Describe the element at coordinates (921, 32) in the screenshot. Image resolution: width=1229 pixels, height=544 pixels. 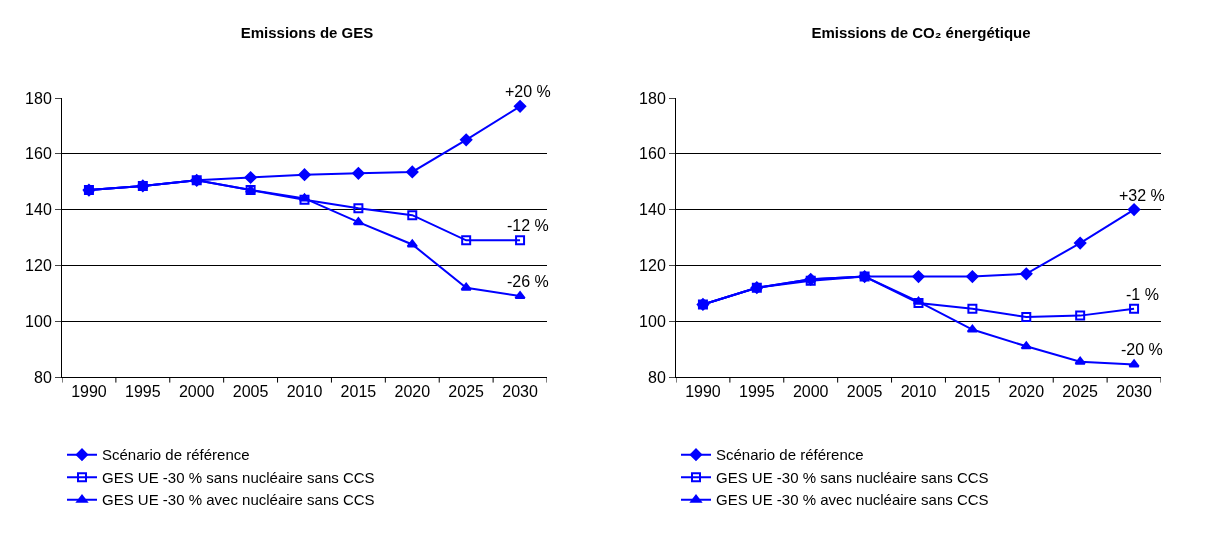
I see `chart-title: Emissions de CO₂ énergétique` at that location.